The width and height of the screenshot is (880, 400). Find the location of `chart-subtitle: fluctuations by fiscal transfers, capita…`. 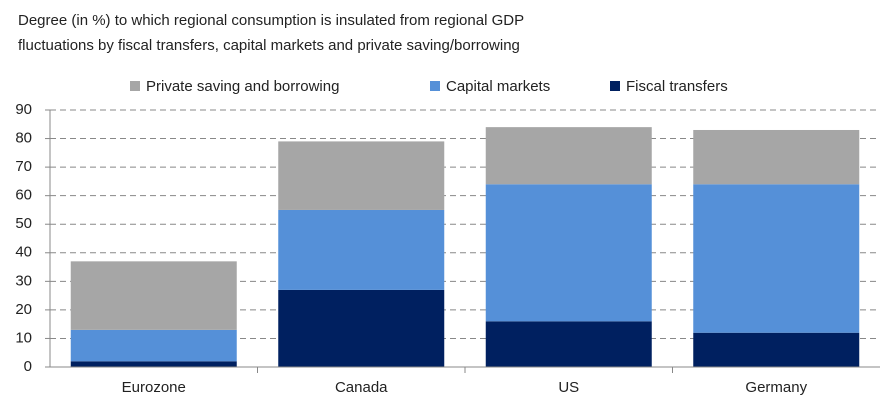

chart-subtitle: fluctuations by fiscal transfers, capita… is located at coordinates (269, 45).